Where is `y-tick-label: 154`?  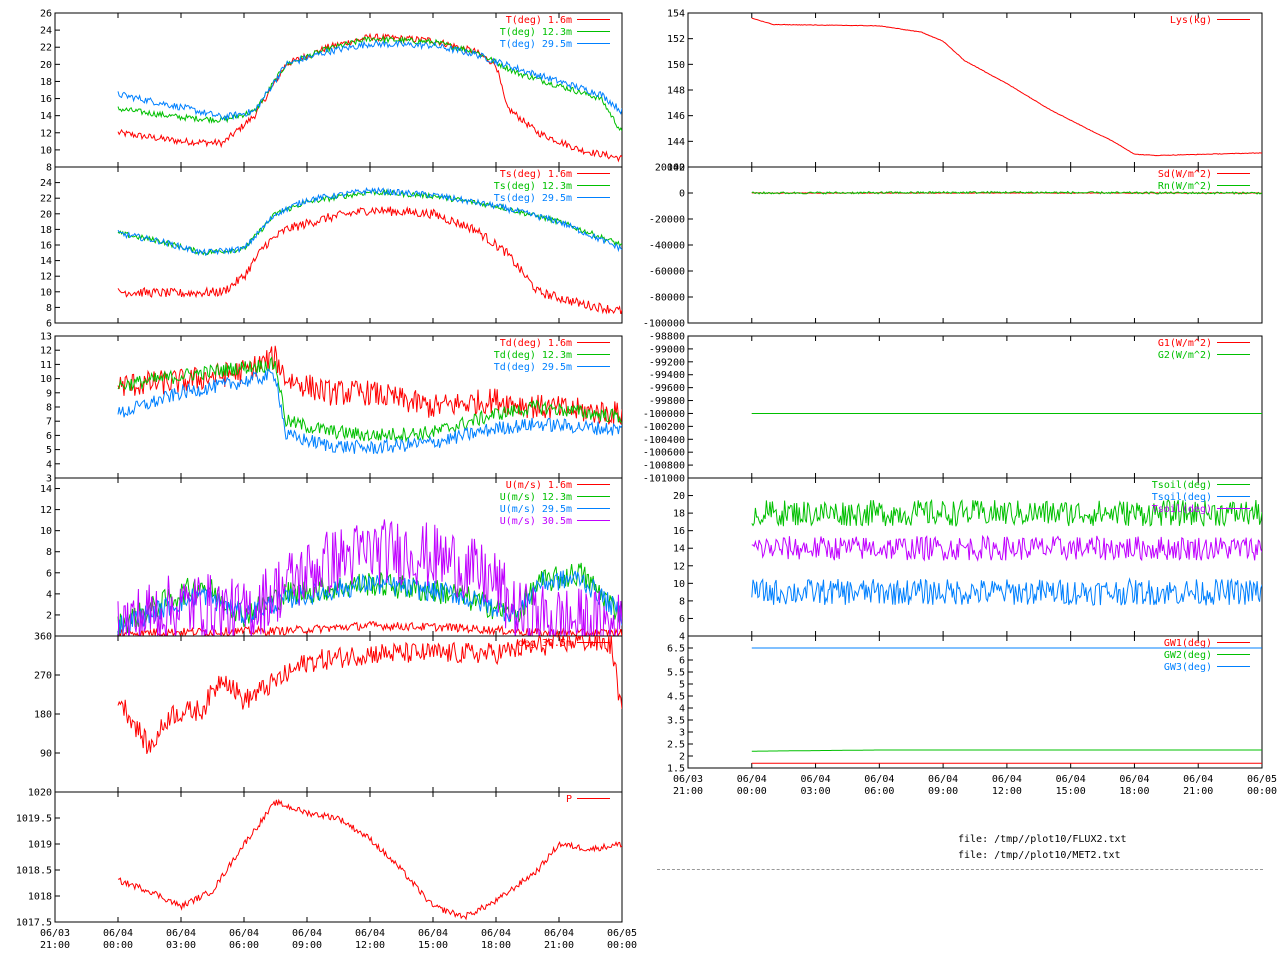
y-tick-label: 154 is located at coordinates (676, 14).